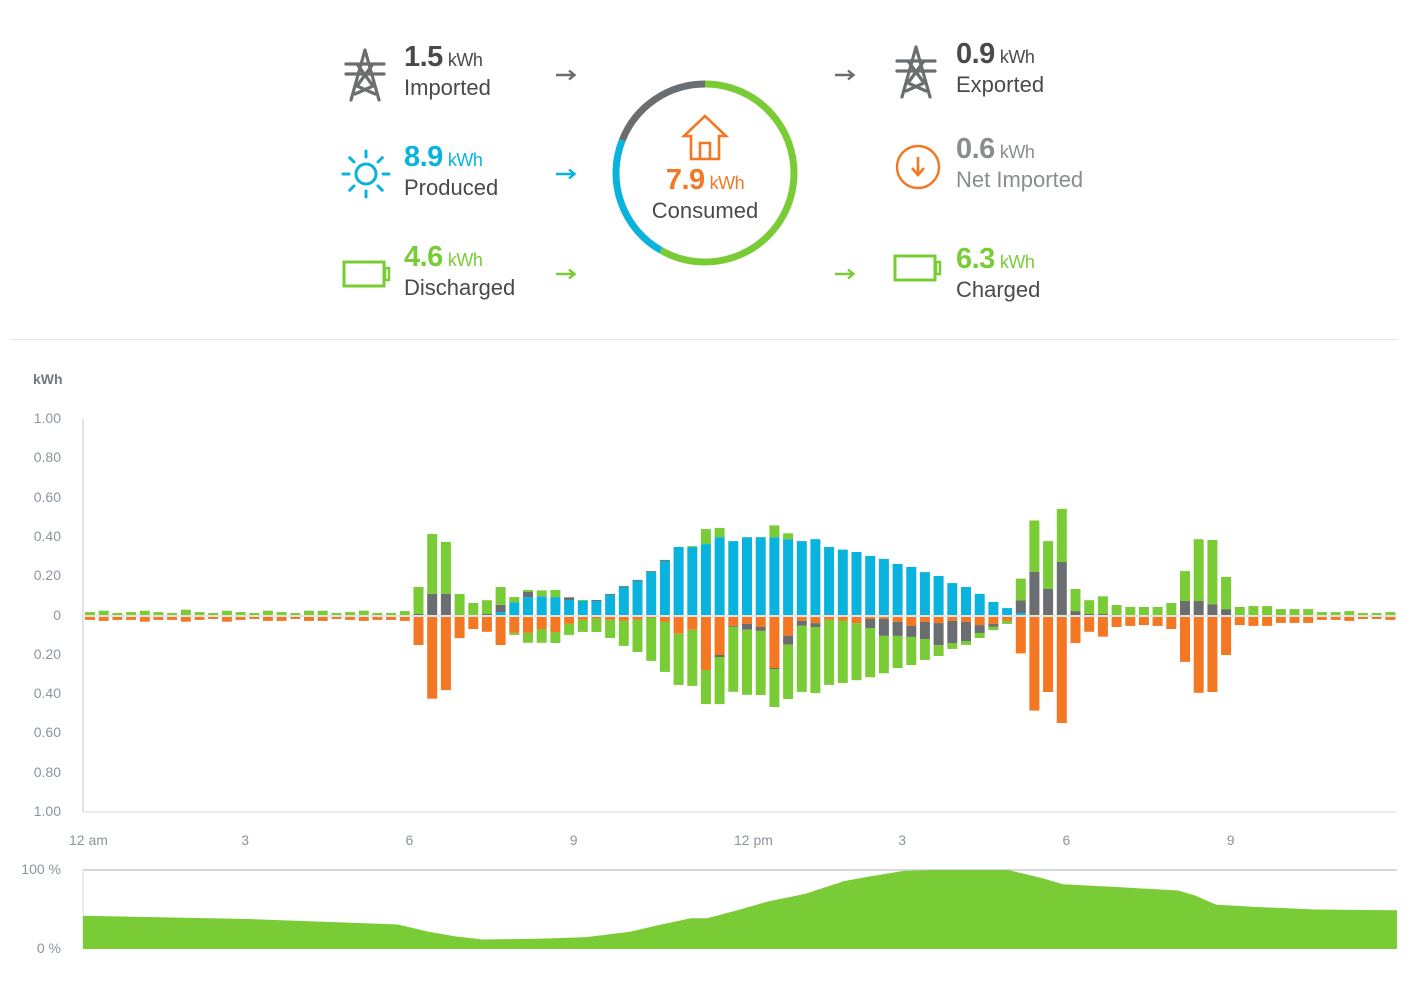  What do you see at coordinates (705, 194) in the screenshot?
I see `consumed-stat: 7.9 kWh Consumed` at bounding box center [705, 194].